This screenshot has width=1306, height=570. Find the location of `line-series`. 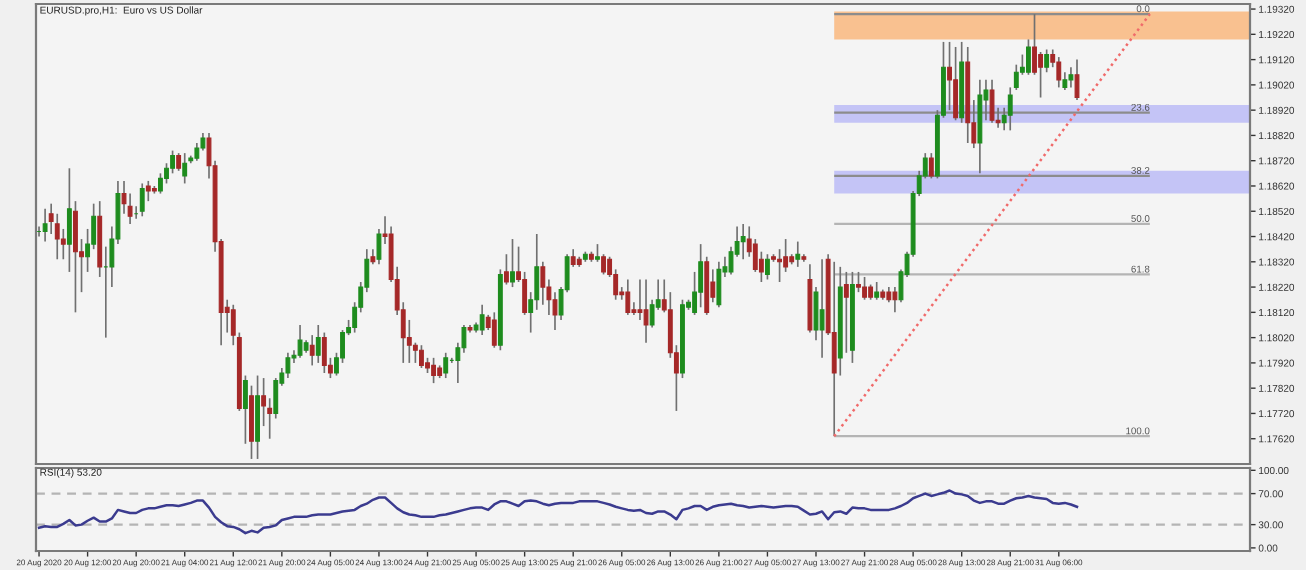

line-series is located at coordinates (558, 512).